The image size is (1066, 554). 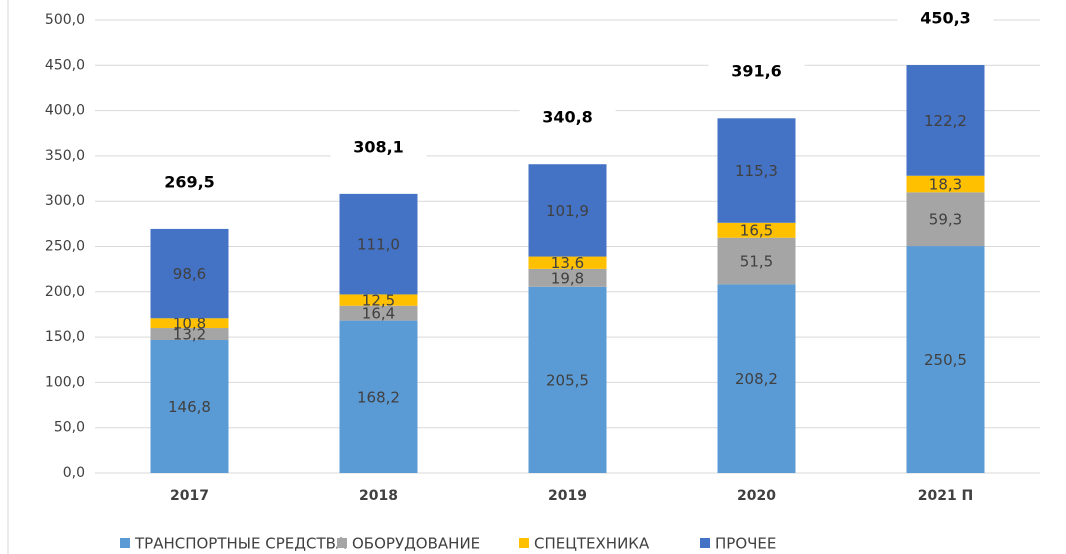 I want to click on data-label: 122,2, so click(x=945, y=121).